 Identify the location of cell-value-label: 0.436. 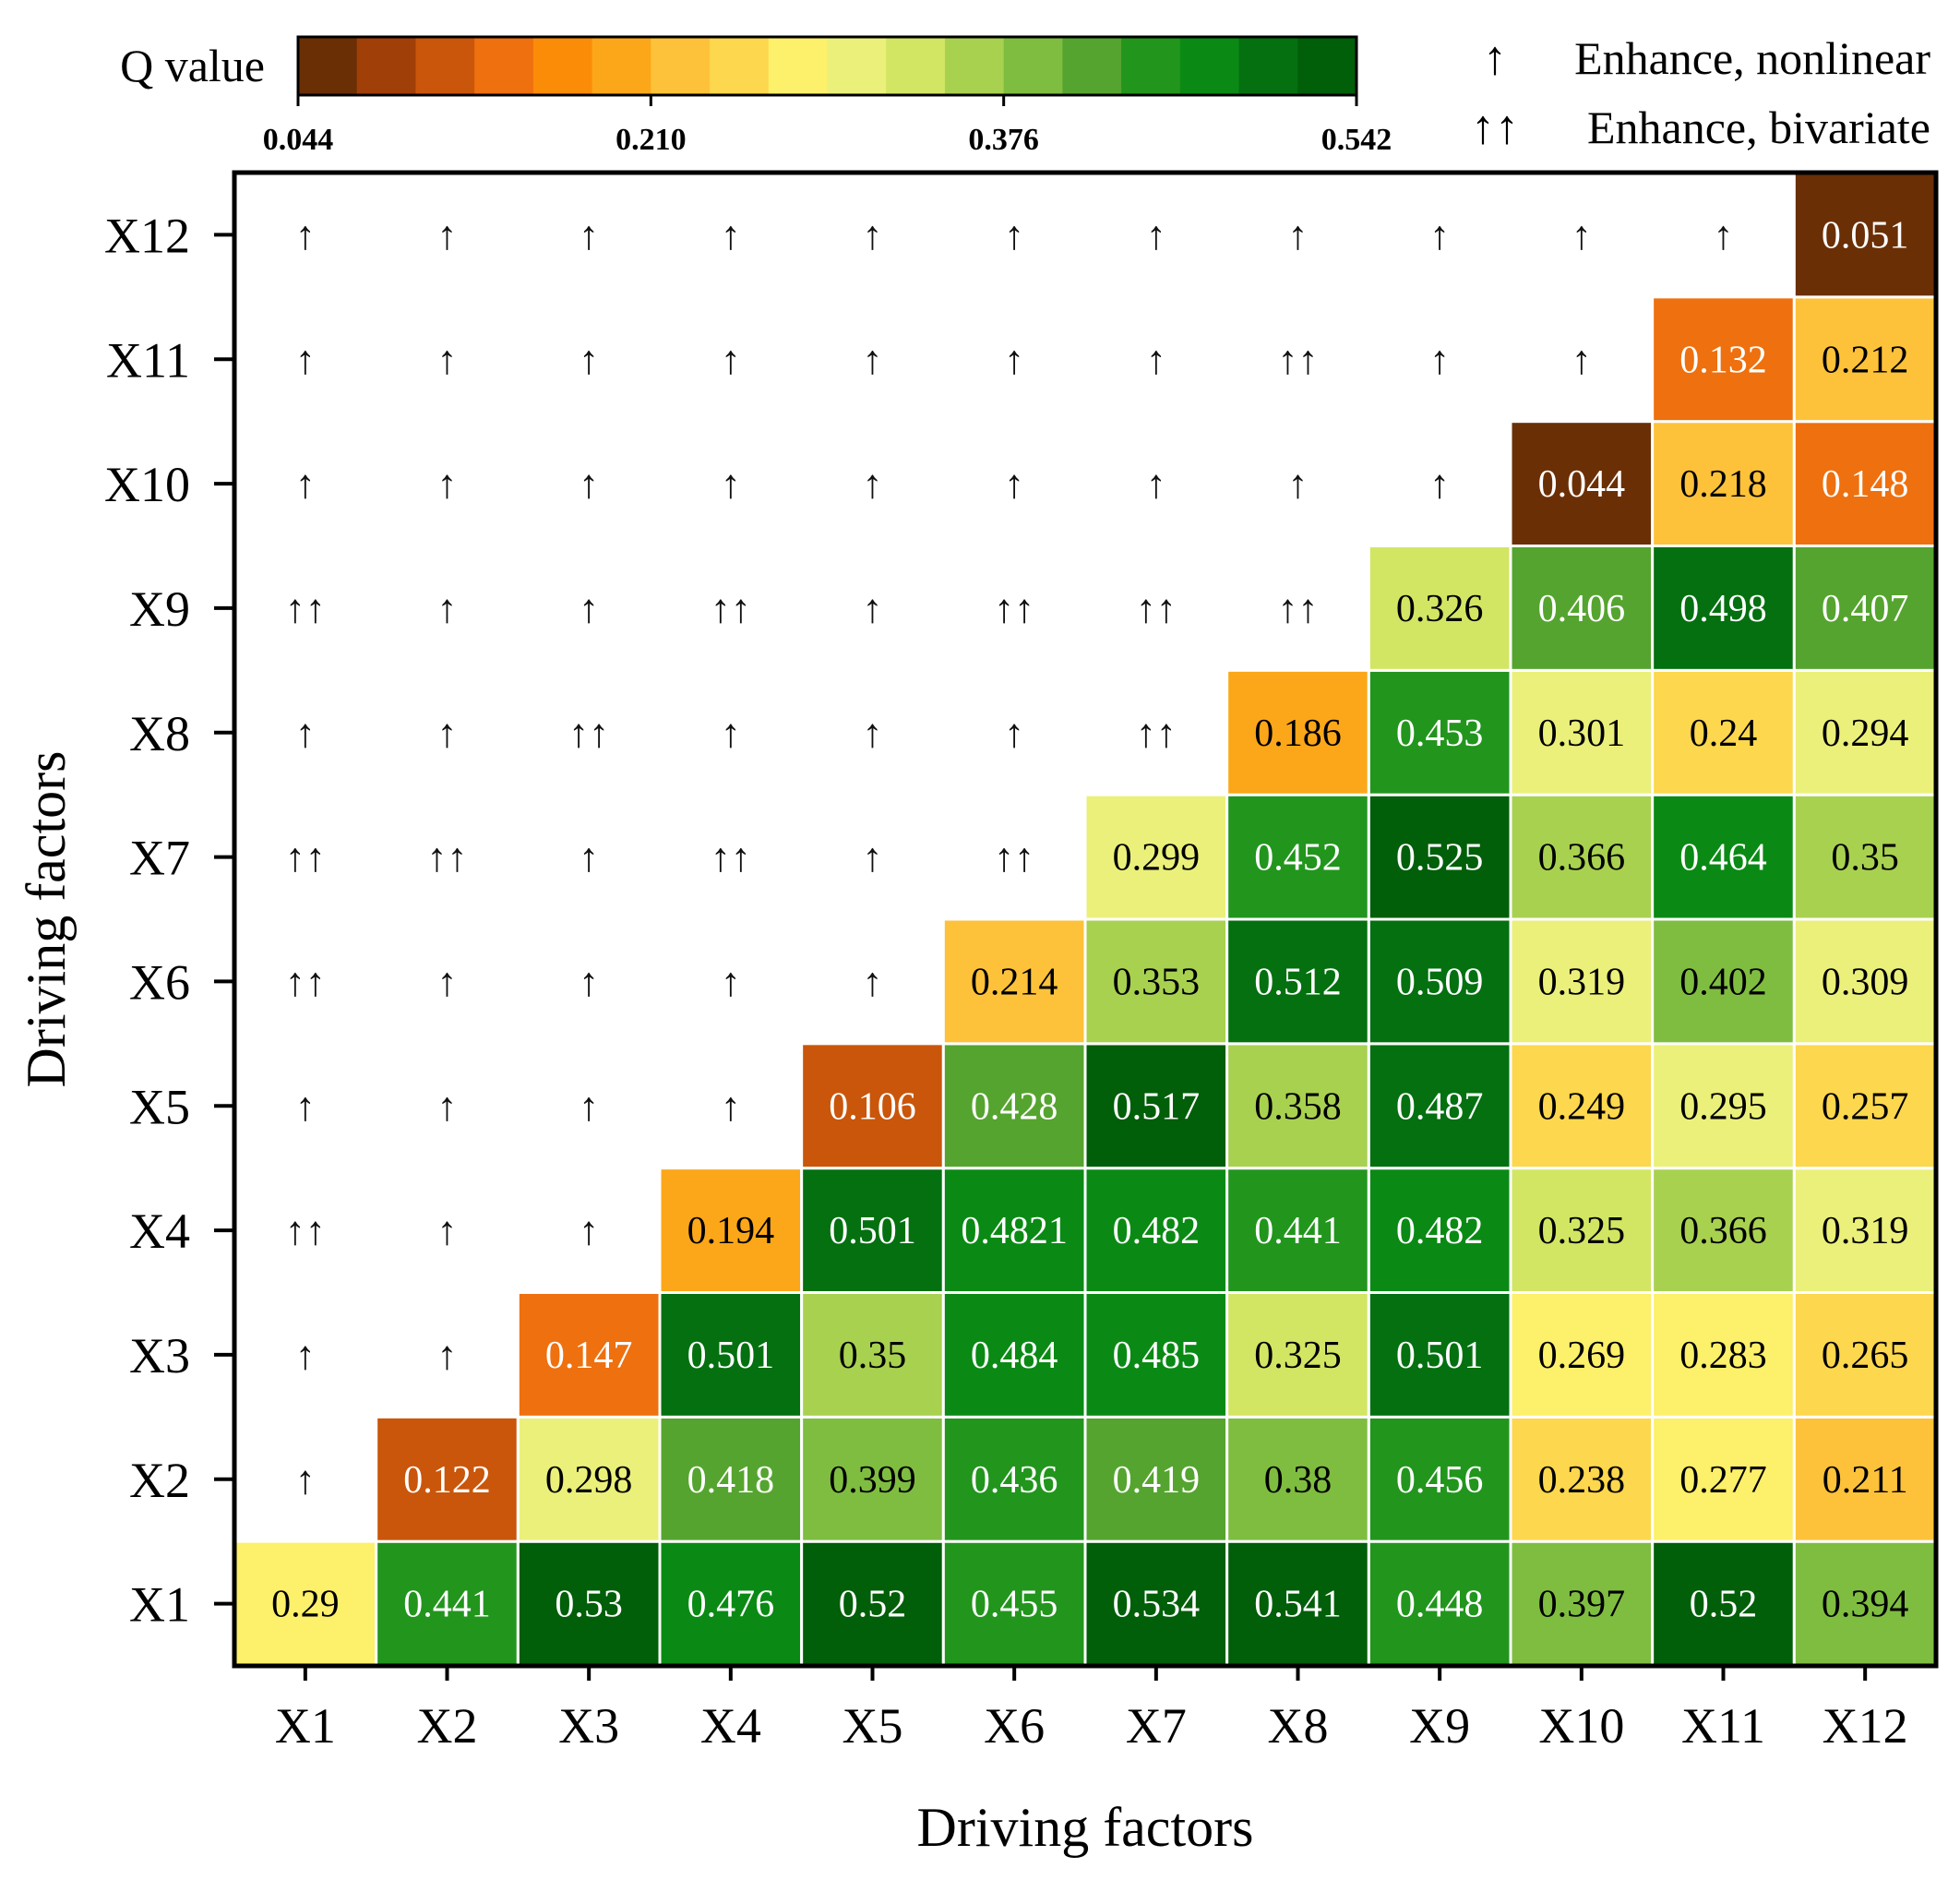
(1014, 1481).